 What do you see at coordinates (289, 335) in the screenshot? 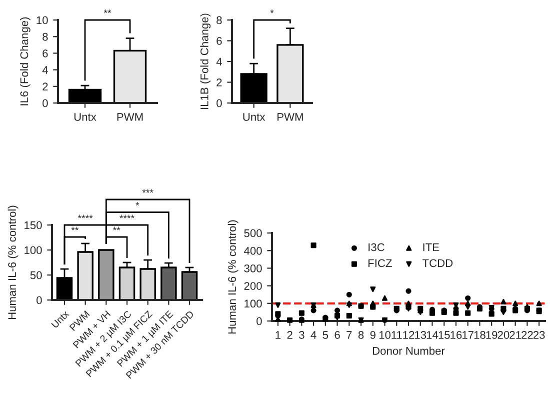
I see `x-tick-label: 2` at bounding box center [289, 335].